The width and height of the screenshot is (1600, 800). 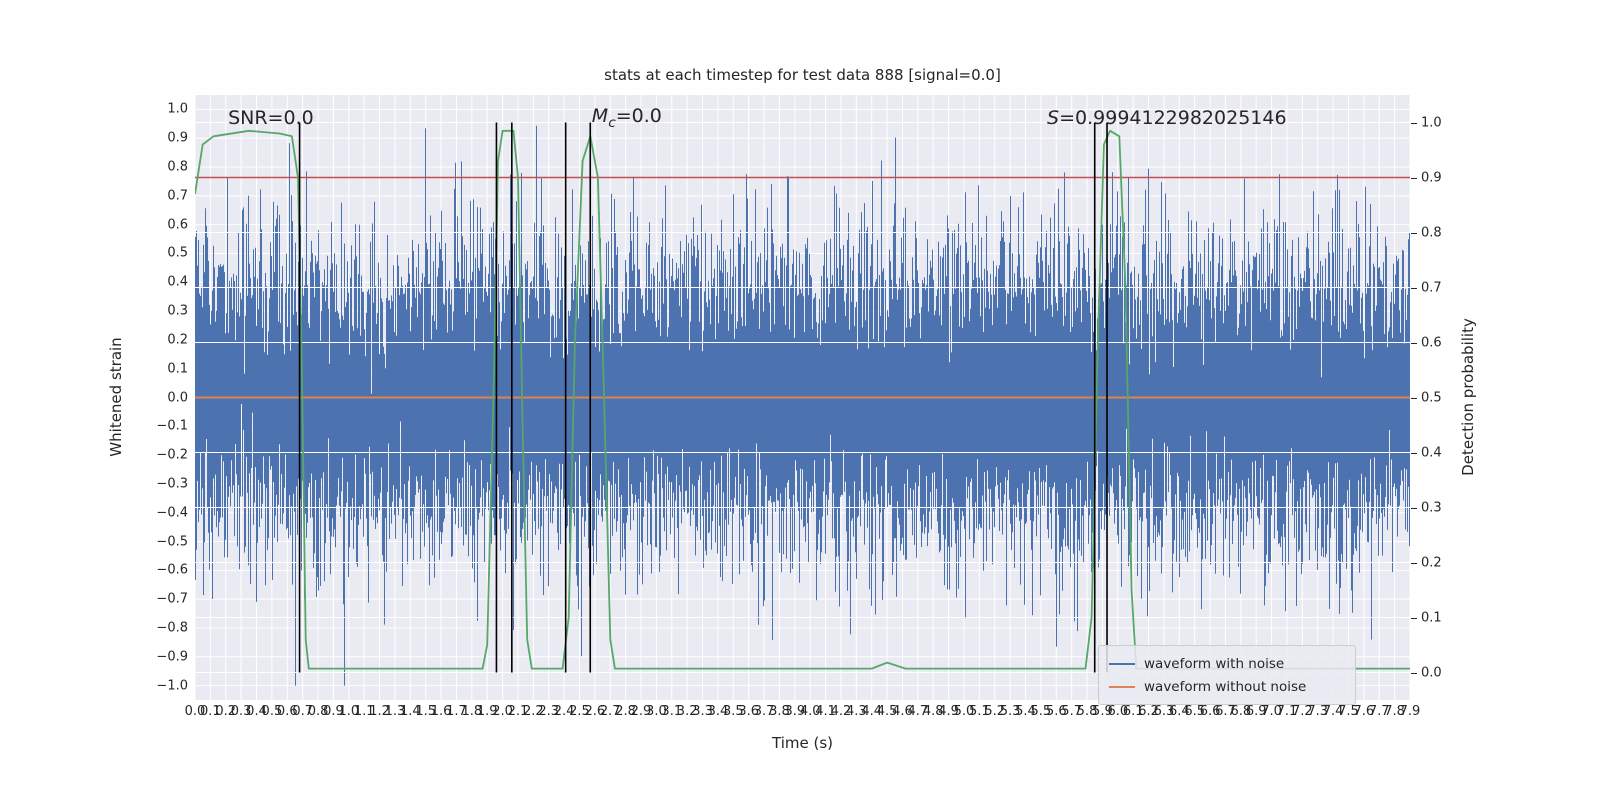 I want to click on y-tick-label-left: 0.2, so click(x=177, y=340).